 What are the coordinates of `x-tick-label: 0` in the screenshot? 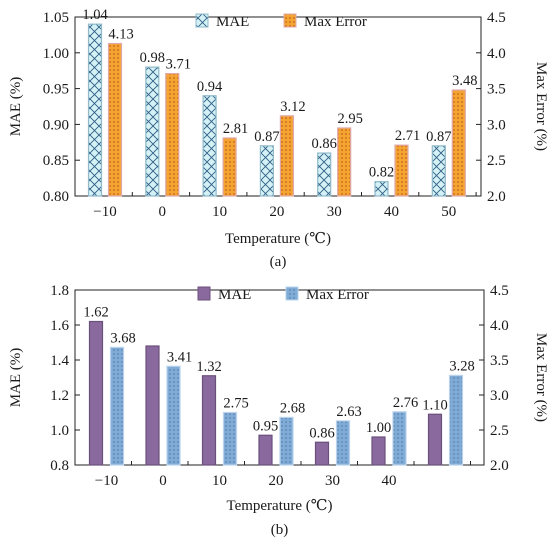 It's located at (163, 212).